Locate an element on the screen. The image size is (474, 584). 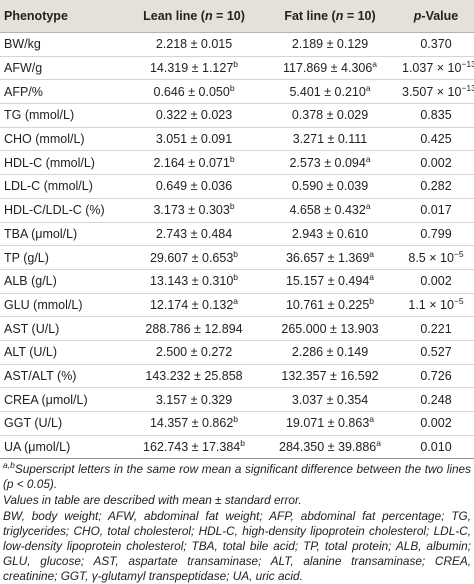
table-cell: 8.5 × 10⁻⁵ is located at coordinates (436, 257).